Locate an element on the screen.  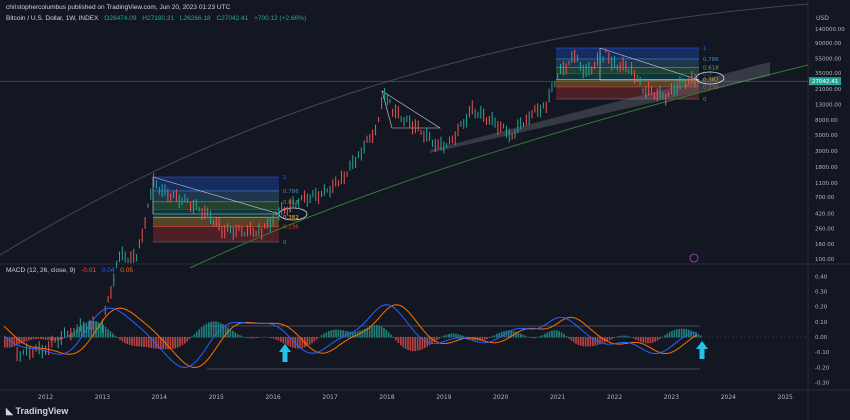
fib-left-level-label: 1 is located at coordinates (285, 178).